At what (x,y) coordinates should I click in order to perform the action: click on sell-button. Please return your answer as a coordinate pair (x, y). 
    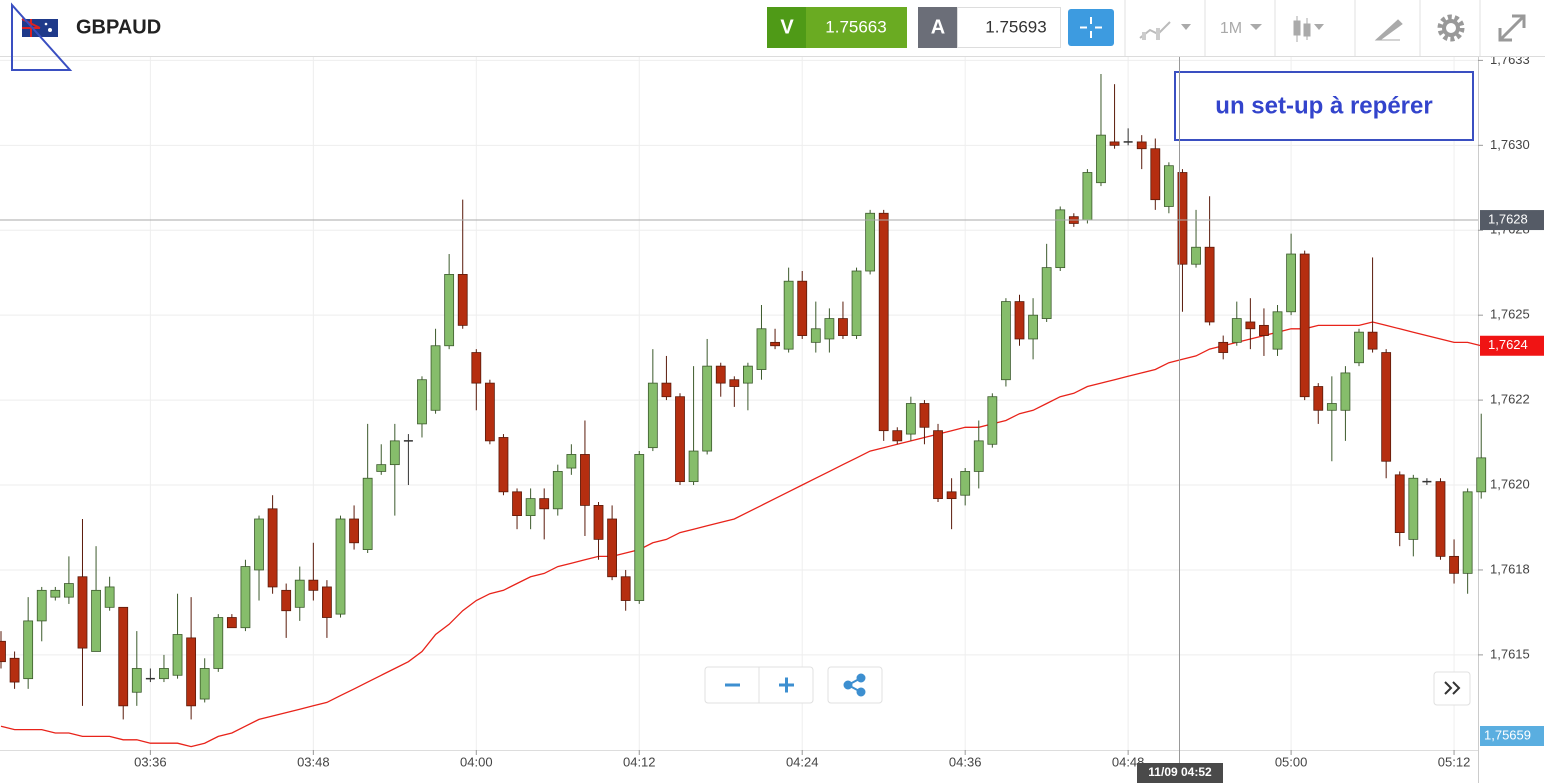
    Looking at the image, I should click on (787, 27).